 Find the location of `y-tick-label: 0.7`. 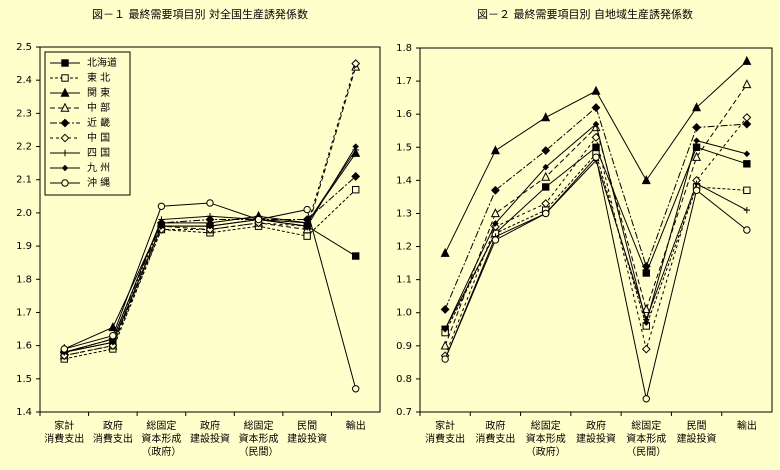

y-tick-label: 0.7 is located at coordinates (404, 412).